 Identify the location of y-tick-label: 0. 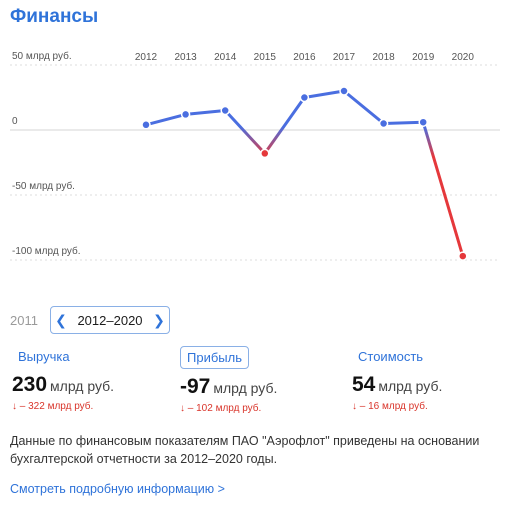
(15, 121).